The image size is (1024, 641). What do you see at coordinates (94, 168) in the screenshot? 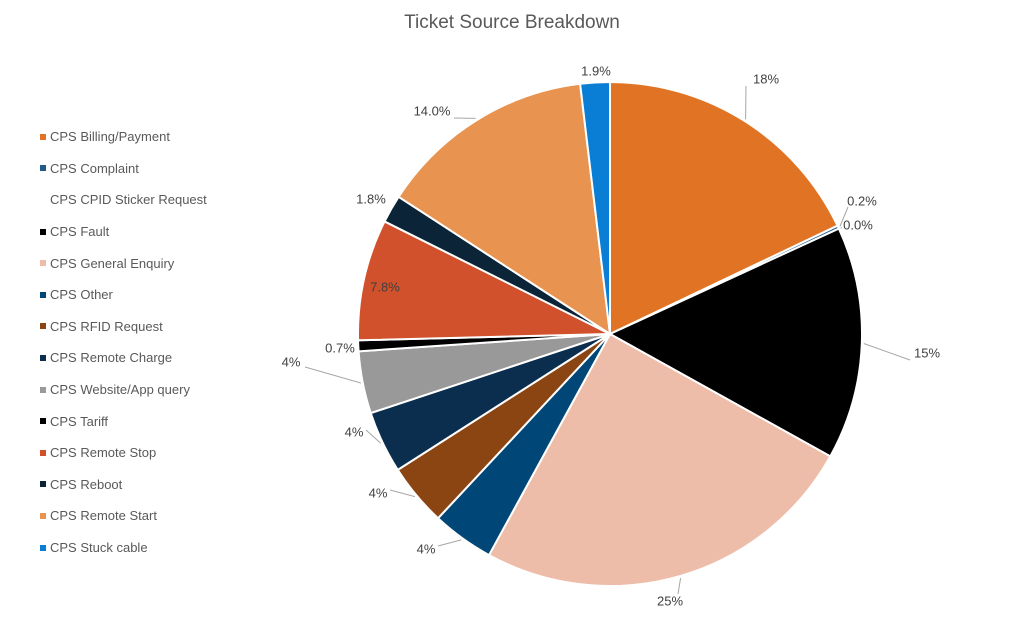
I see `legend-label: CPS Complaint` at bounding box center [94, 168].